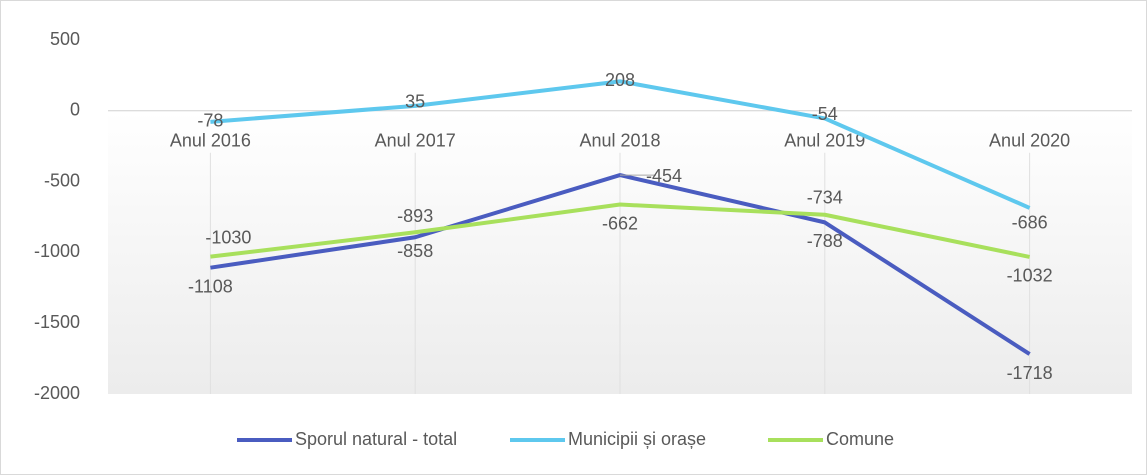 The width and height of the screenshot is (1147, 475). Describe the element at coordinates (415, 102) in the screenshot. I see `data-label: 35` at that location.